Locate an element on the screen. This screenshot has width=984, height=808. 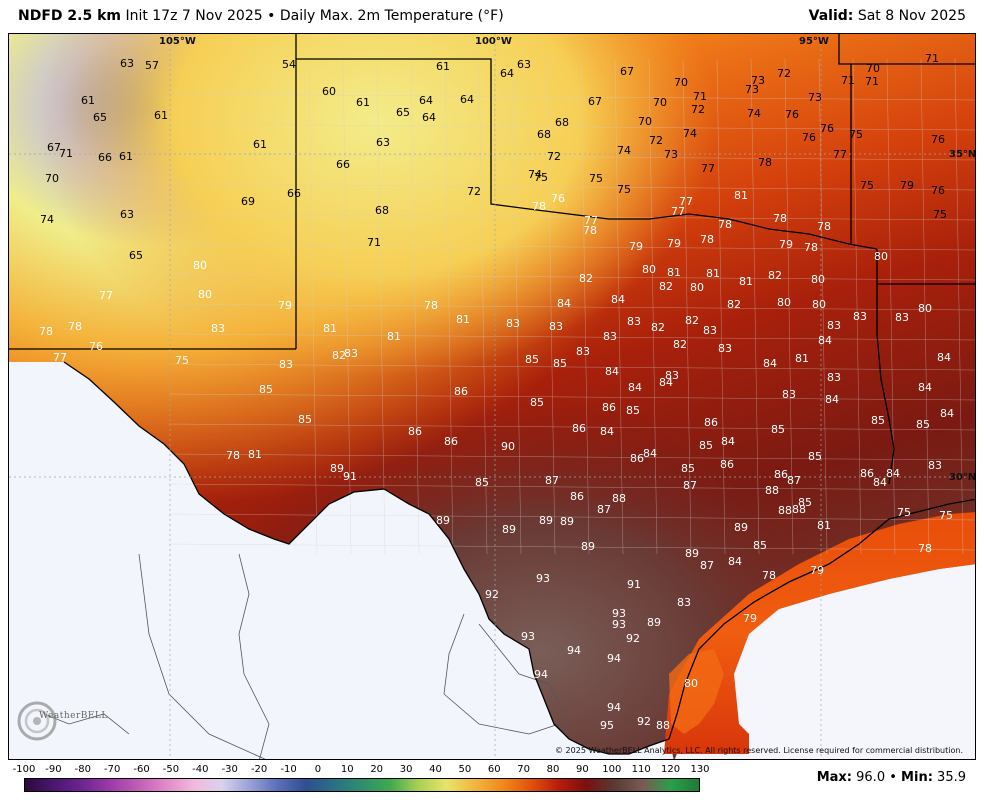
logo-text: WeatherBELL is located at coordinates (73, 716).